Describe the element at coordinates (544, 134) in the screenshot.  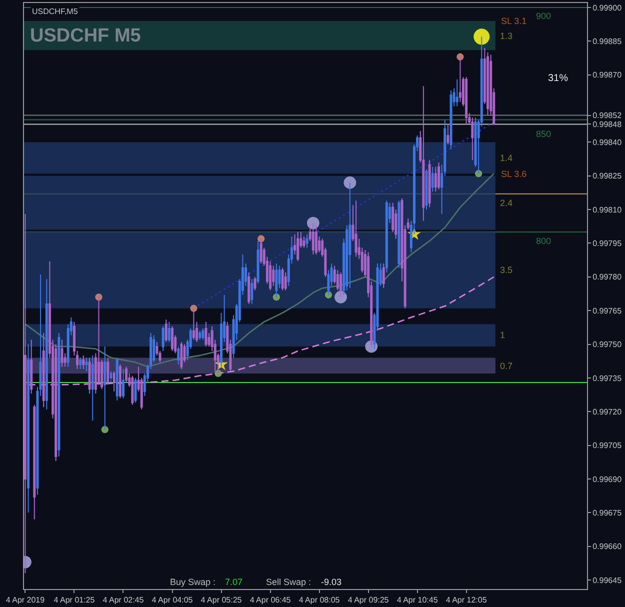
I see `annotation: 850` at that location.